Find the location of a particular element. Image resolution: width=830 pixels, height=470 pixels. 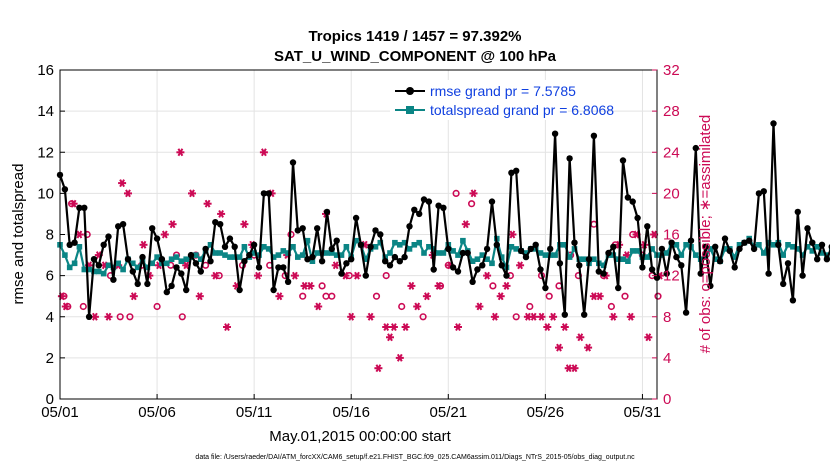

x-tick-label: 05/11 is located at coordinates (254, 412).